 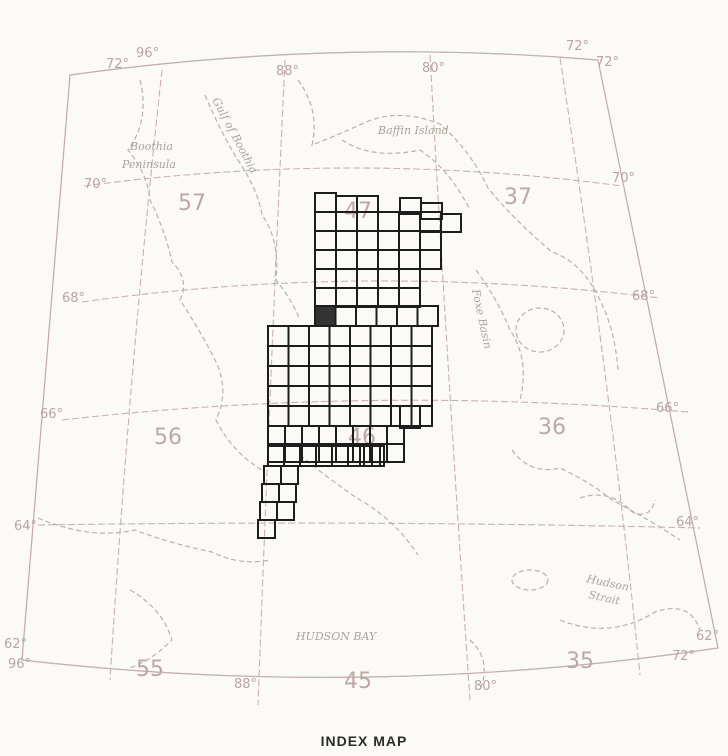 What do you see at coordinates (364, 741) in the screenshot?
I see `map-caption: INDEX MAP` at bounding box center [364, 741].